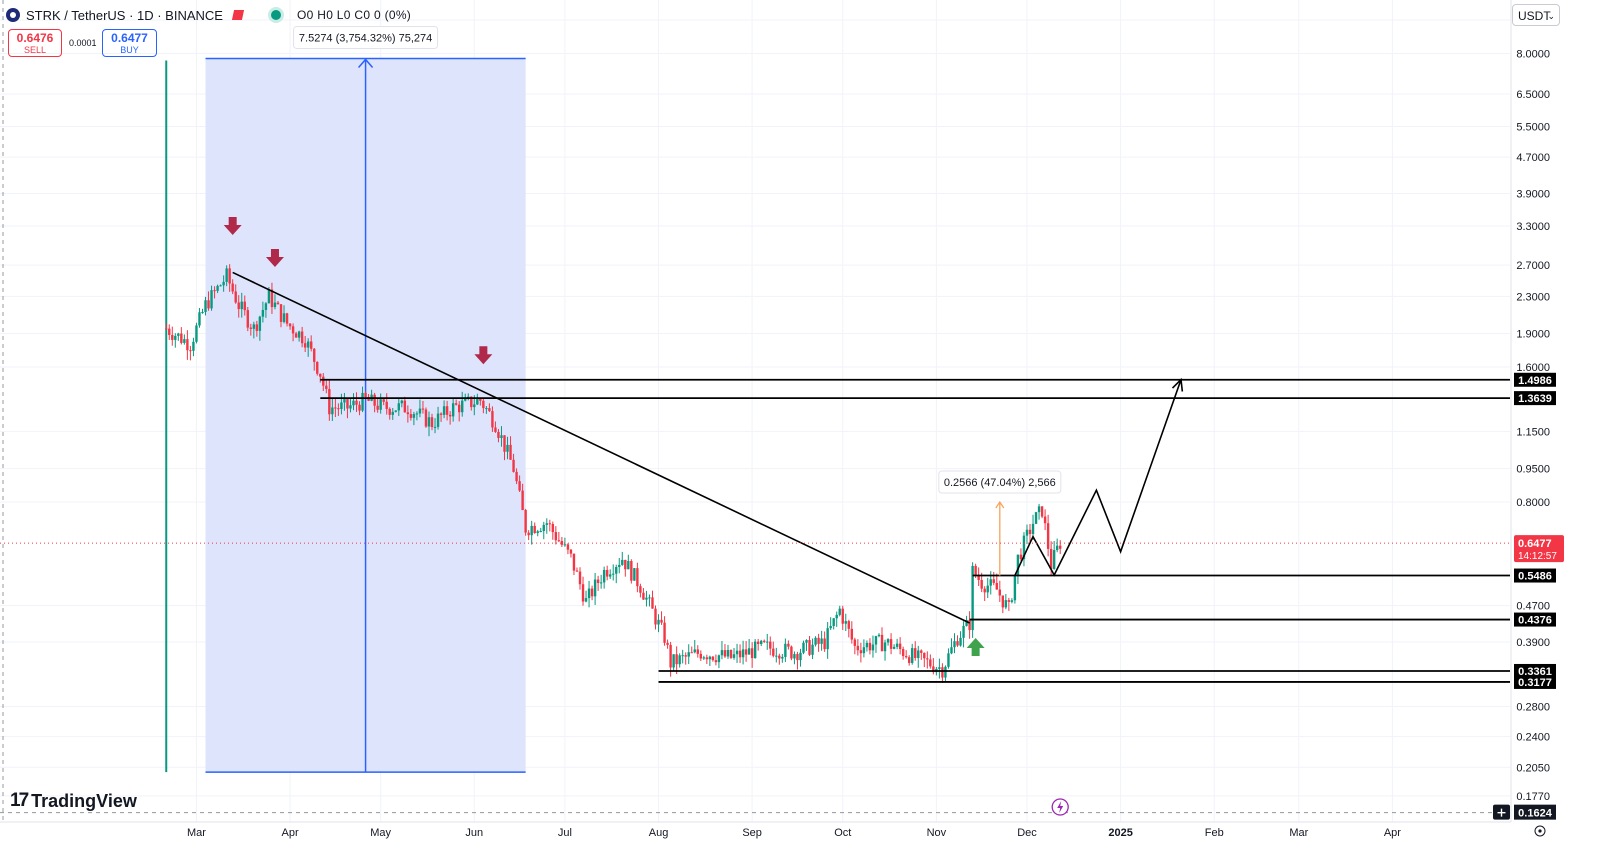  I want to click on symbol-title: STRK / TetherUS · 1D · BINANCE, so click(124, 15).